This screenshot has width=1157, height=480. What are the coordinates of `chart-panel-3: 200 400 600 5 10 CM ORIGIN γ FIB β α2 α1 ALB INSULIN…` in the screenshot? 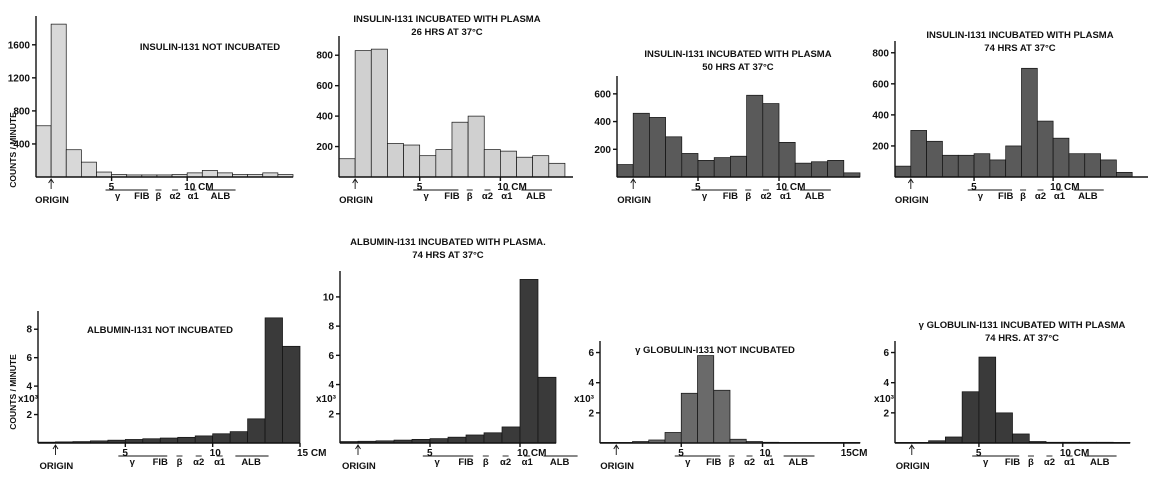 It's located at (727, 127).